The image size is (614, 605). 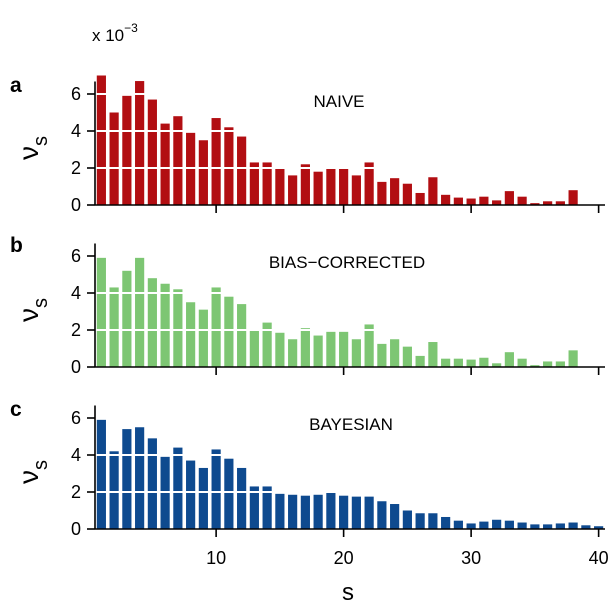 What do you see at coordinates (471, 558) in the screenshot?
I see `x-tick-label: 30` at bounding box center [471, 558].